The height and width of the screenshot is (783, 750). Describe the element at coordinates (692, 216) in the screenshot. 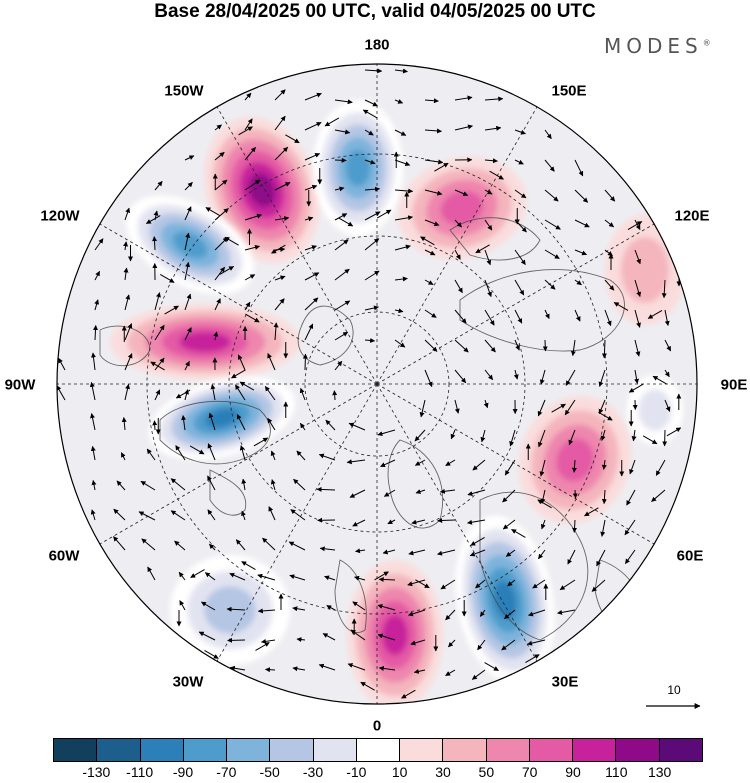

I see `lon-label-120e: 120E` at that location.